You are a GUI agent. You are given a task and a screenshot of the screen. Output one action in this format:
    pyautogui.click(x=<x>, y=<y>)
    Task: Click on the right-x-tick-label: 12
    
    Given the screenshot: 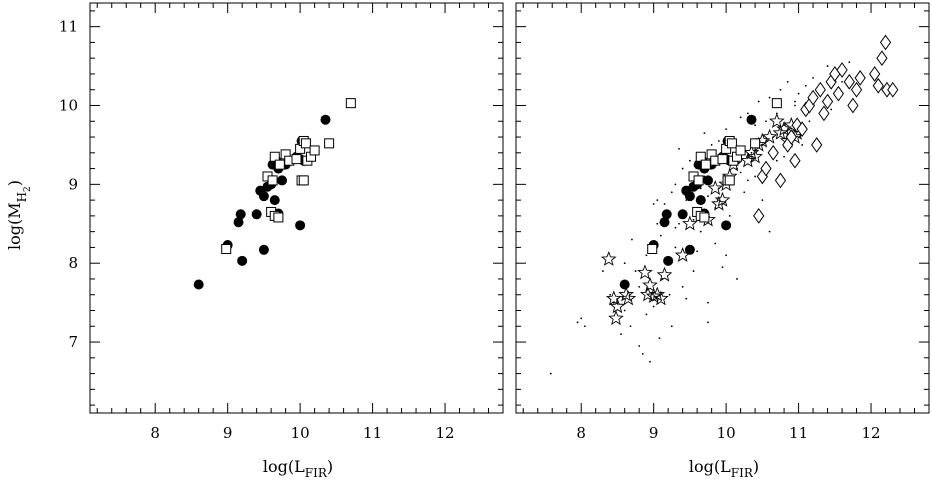 What is the action you would take?
    pyautogui.click(x=870, y=433)
    